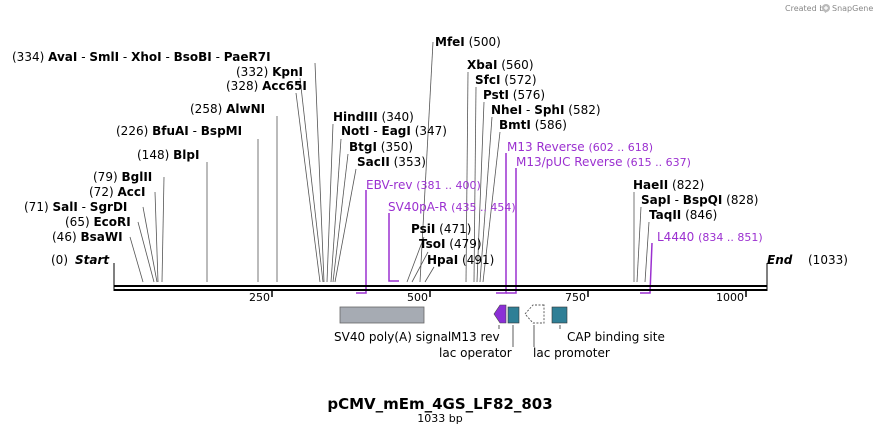 The height and width of the screenshot is (434, 882). Describe the element at coordinates (381, 147) in the screenshot. I see `enzyme-label-btgi: BtgI (350)` at that location.